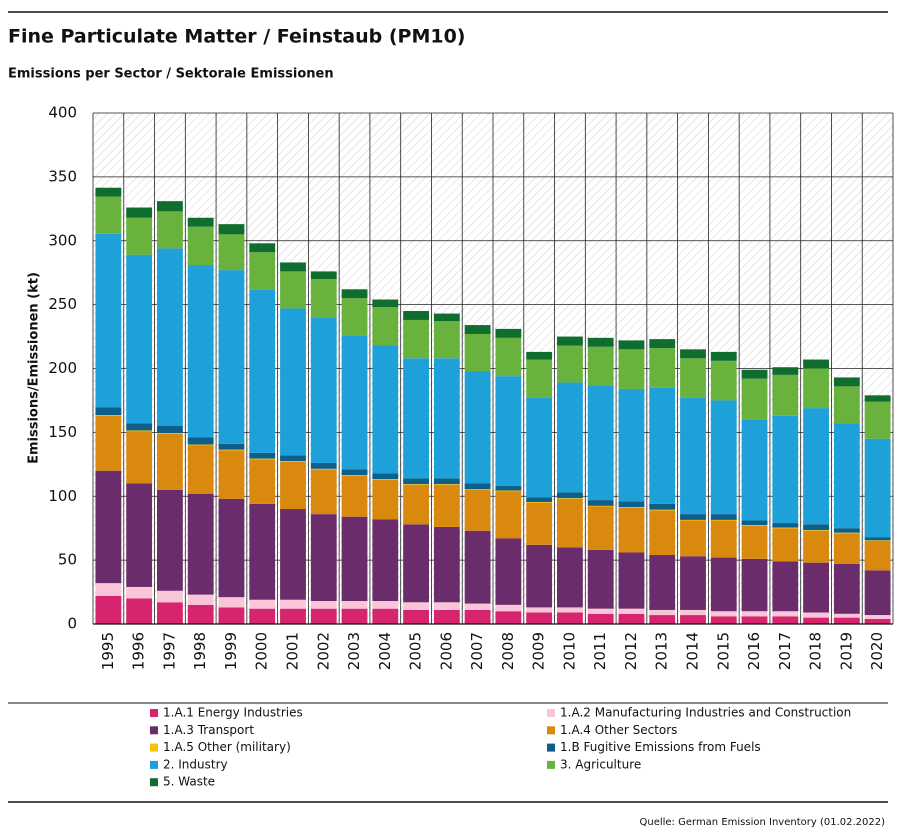 The image size is (900, 838). What do you see at coordinates (195, 764) in the screenshot?
I see `legend-label: 2. Industry` at bounding box center [195, 764].